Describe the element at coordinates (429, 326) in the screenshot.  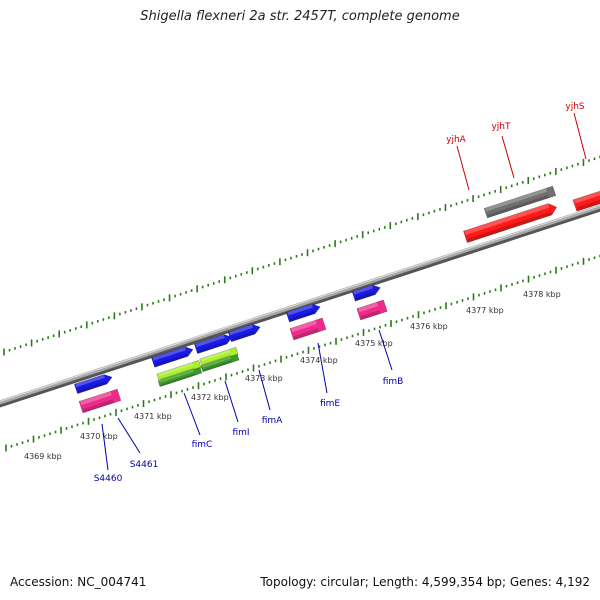
I see `scale-label: 4376 kbp` at that location.